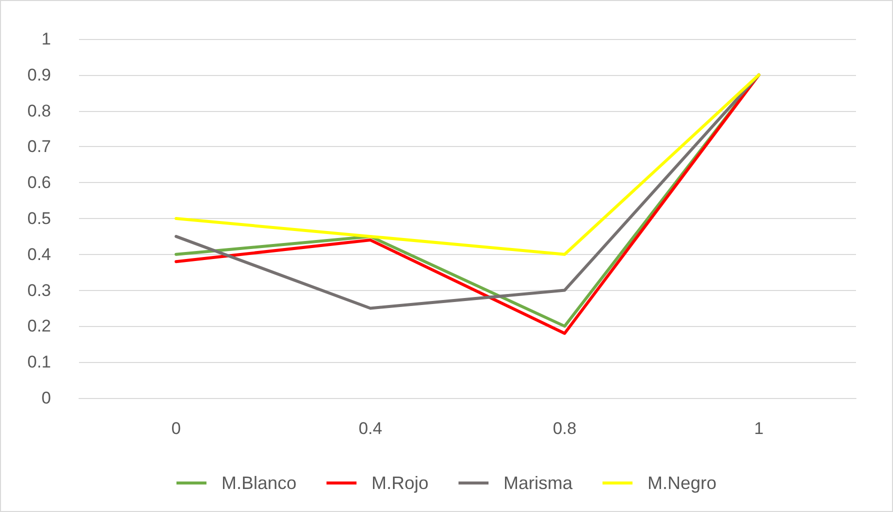 The height and width of the screenshot is (512, 893). Describe the element at coordinates (39, 146) in the screenshot. I see `y-tick-label: 0.7` at that location.